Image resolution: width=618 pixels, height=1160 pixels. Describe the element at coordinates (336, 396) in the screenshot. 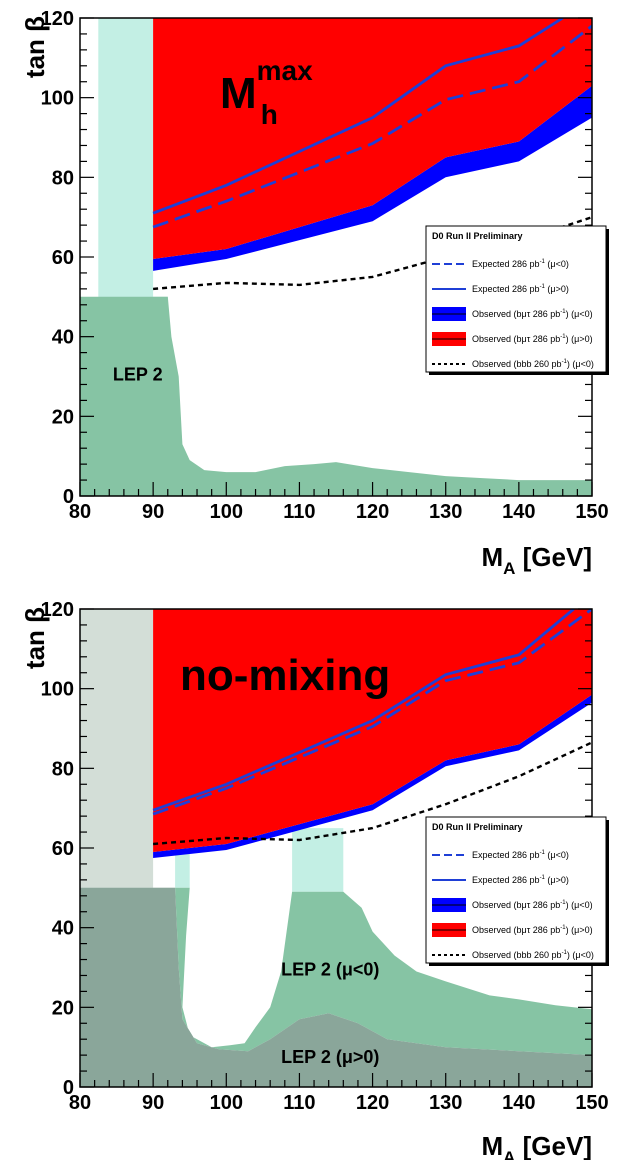

I see `region-lep_dark` at that location.